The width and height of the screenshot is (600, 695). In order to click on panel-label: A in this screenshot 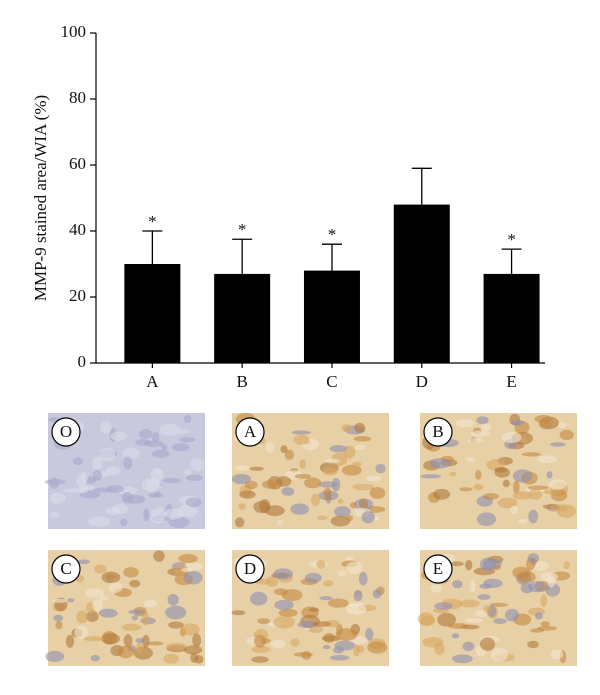, I will do `click(250, 431)`.